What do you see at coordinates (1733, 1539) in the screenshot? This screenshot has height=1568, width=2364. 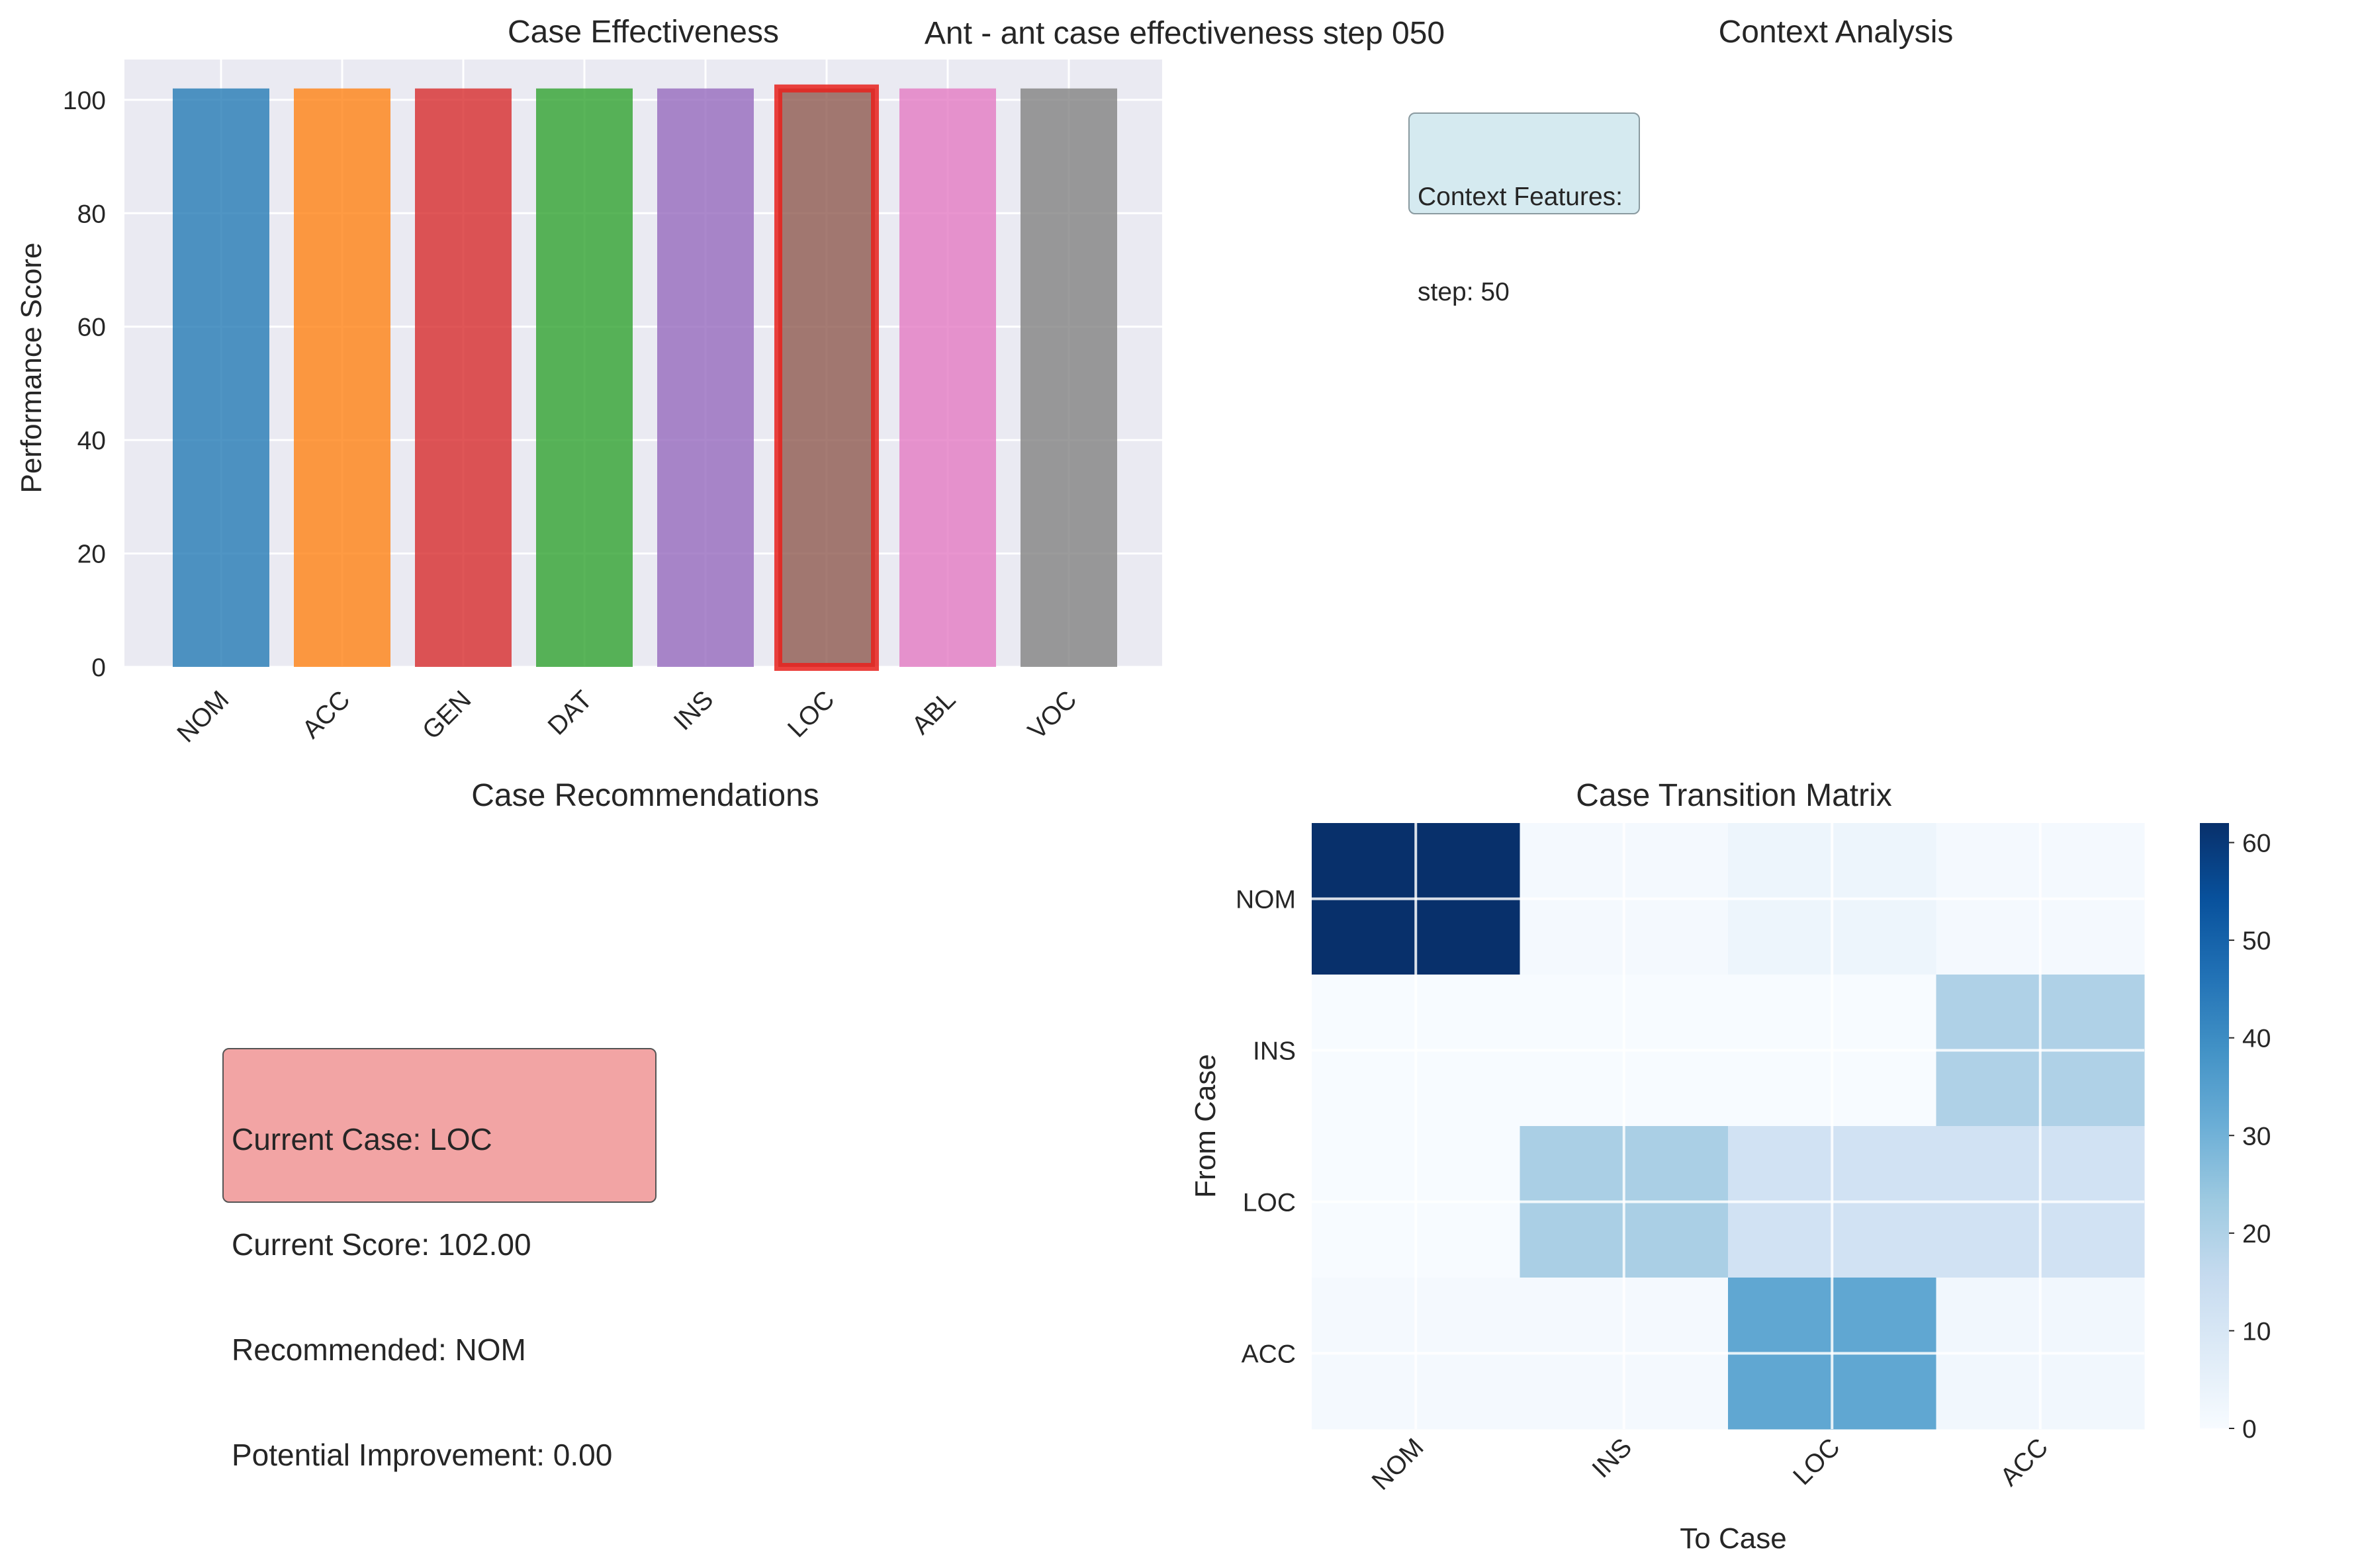 I see `transition-xlabel: To Case` at bounding box center [1733, 1539].